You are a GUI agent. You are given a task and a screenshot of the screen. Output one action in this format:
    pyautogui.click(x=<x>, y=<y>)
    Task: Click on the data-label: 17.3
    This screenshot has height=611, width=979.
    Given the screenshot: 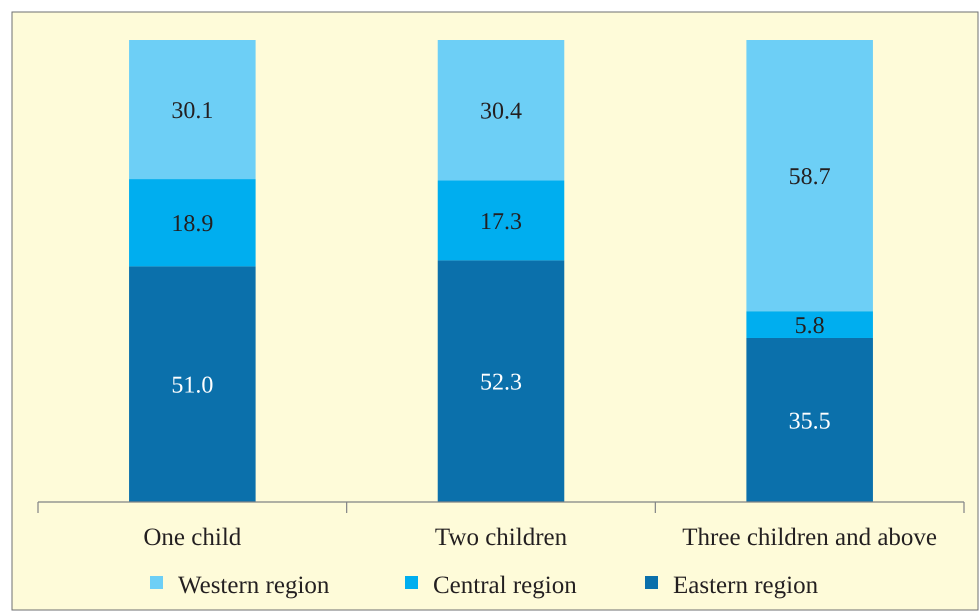 What is the action you would take?
    pyautogui.click(x=501, y=221)
    